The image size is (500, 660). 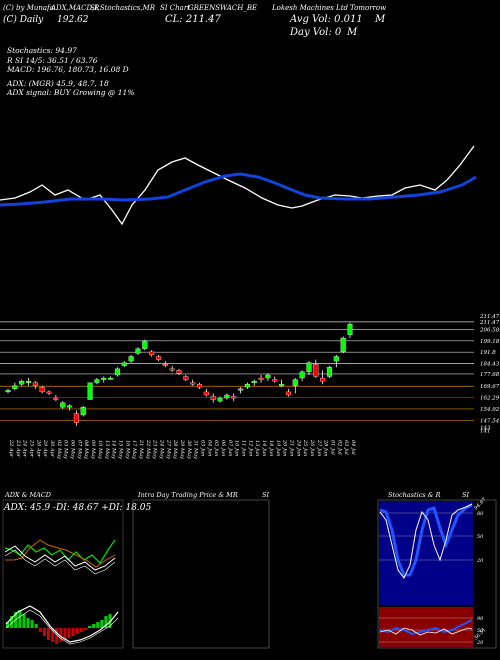 What do you see at coordinates (148, 449) in the screenshot?
I see `date-tick-label: 22 May` at bounding box center [148, 449].